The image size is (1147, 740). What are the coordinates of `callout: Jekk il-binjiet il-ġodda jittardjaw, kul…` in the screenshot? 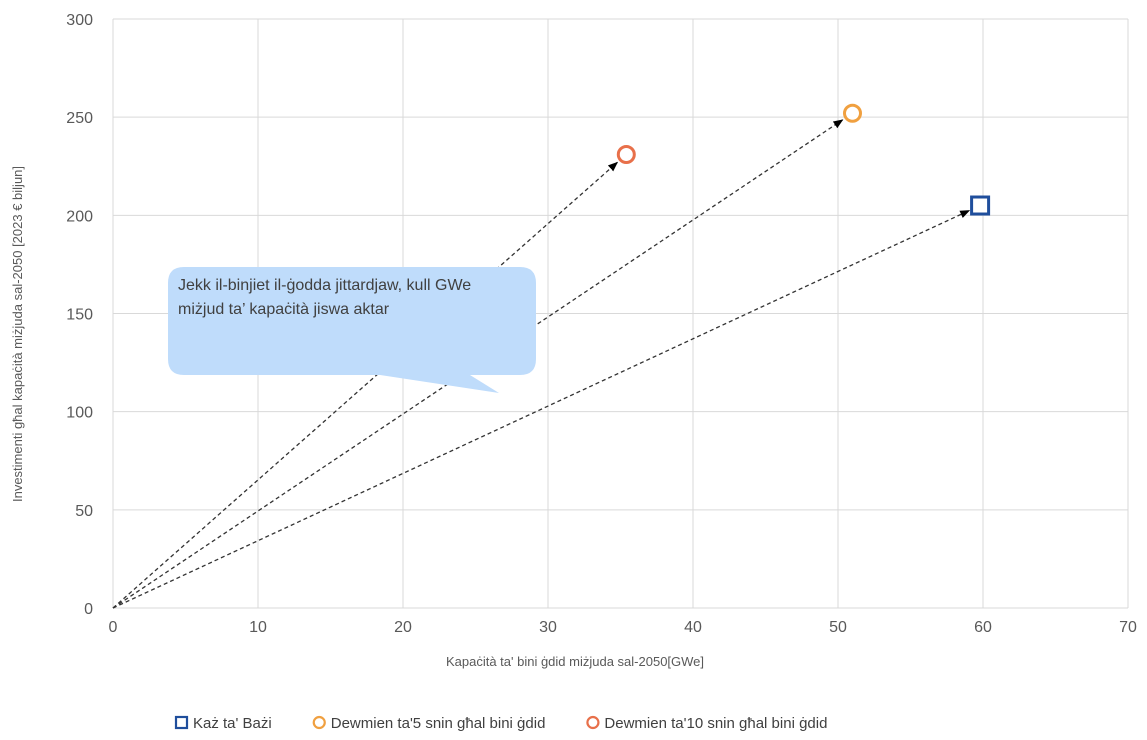 It's located at (352, 330).